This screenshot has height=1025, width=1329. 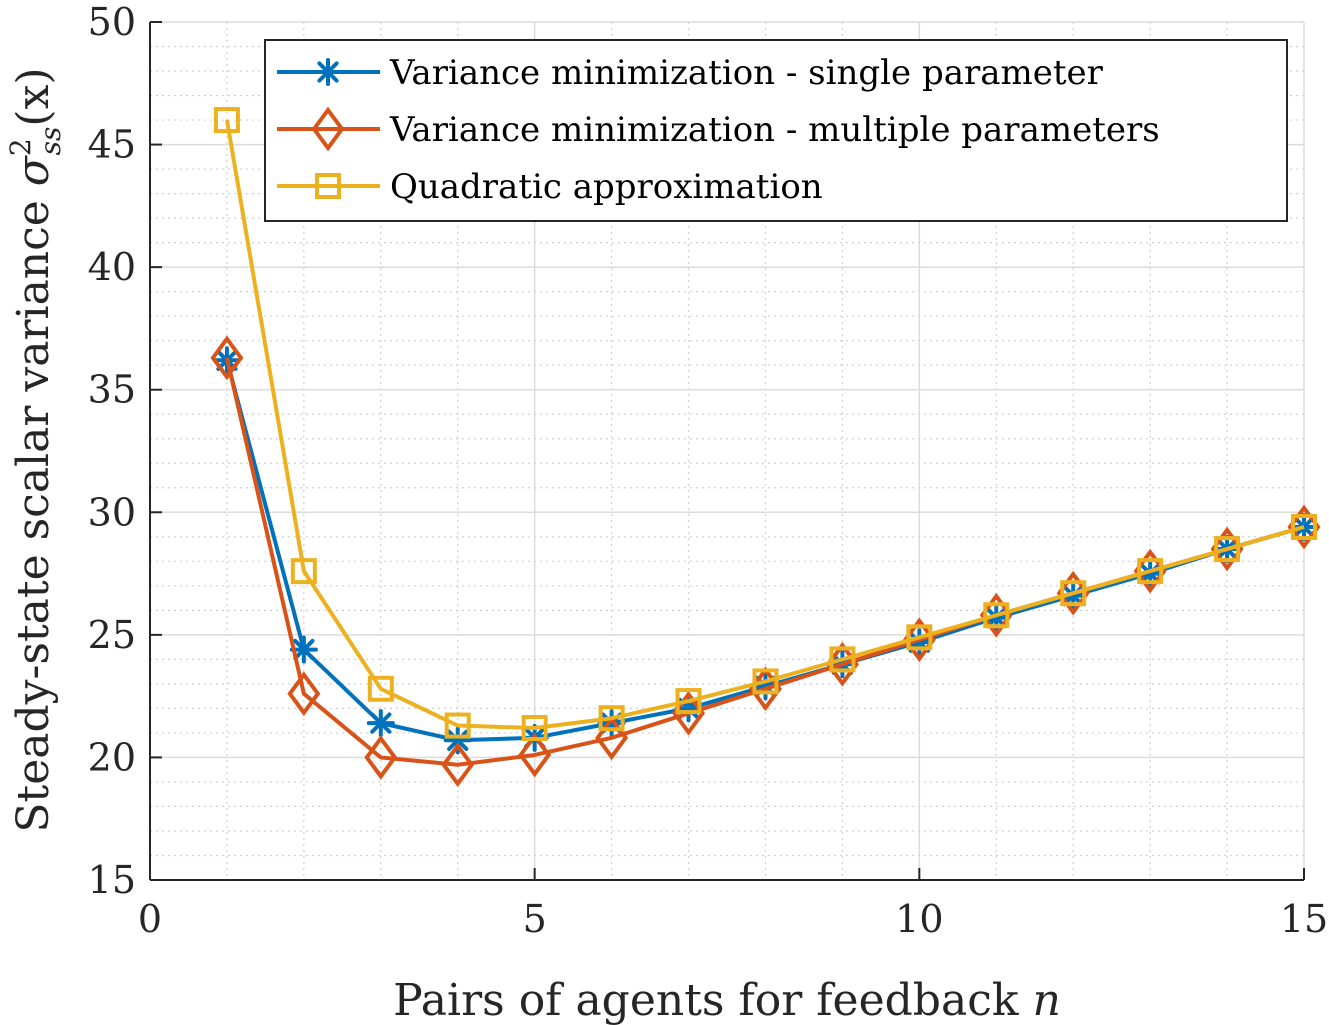 I want to click on legend-entry-2: Quadratic approximation, so click(x=550, y=187).